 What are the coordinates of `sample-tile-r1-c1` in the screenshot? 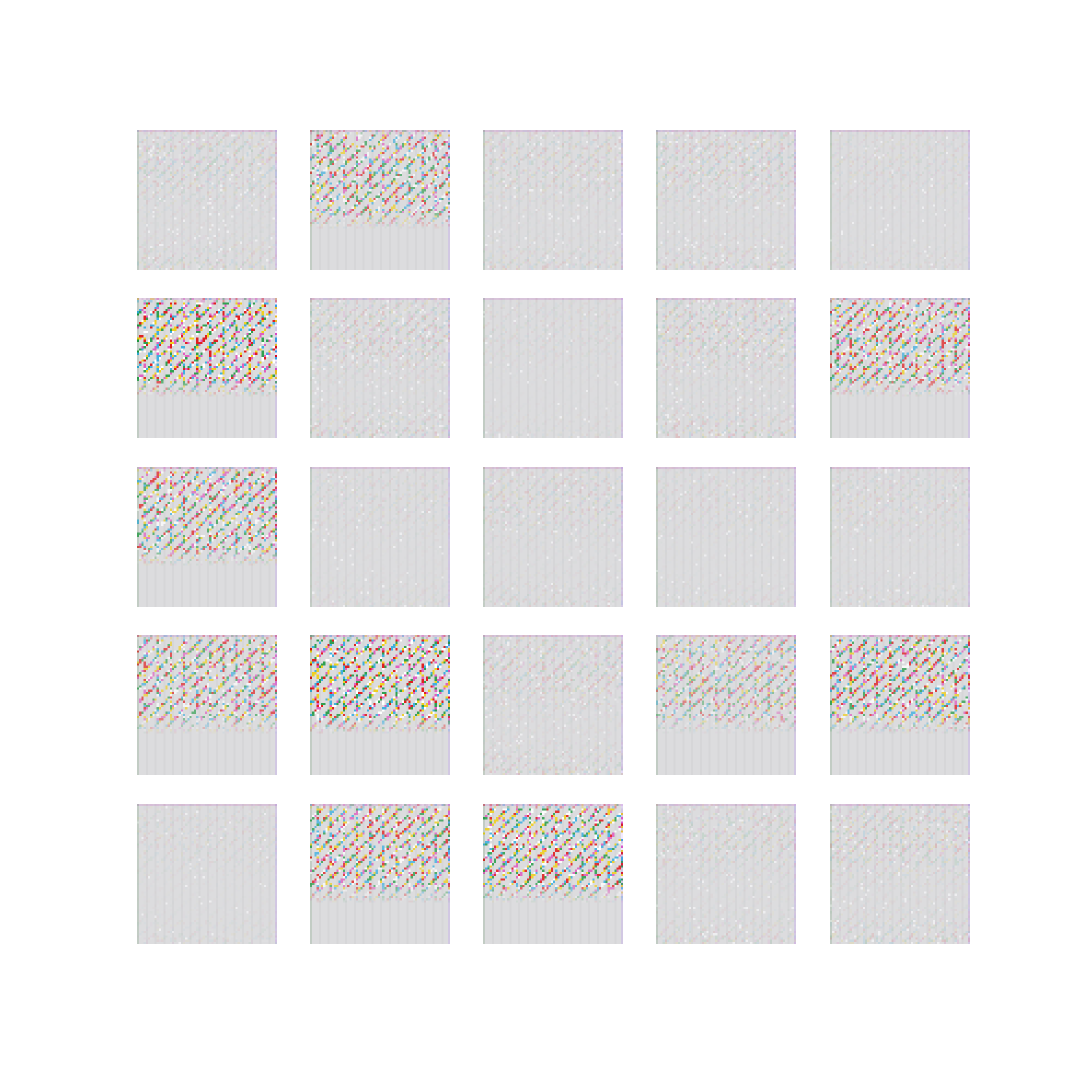 It's located at (207, 200).